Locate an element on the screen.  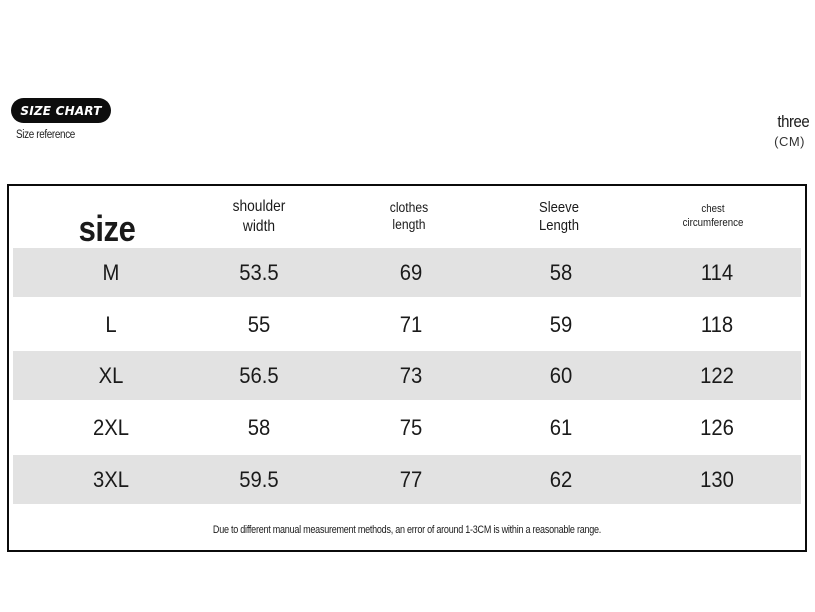
table-row: L 55 71 59 118 is located at coordinates (407, 324).